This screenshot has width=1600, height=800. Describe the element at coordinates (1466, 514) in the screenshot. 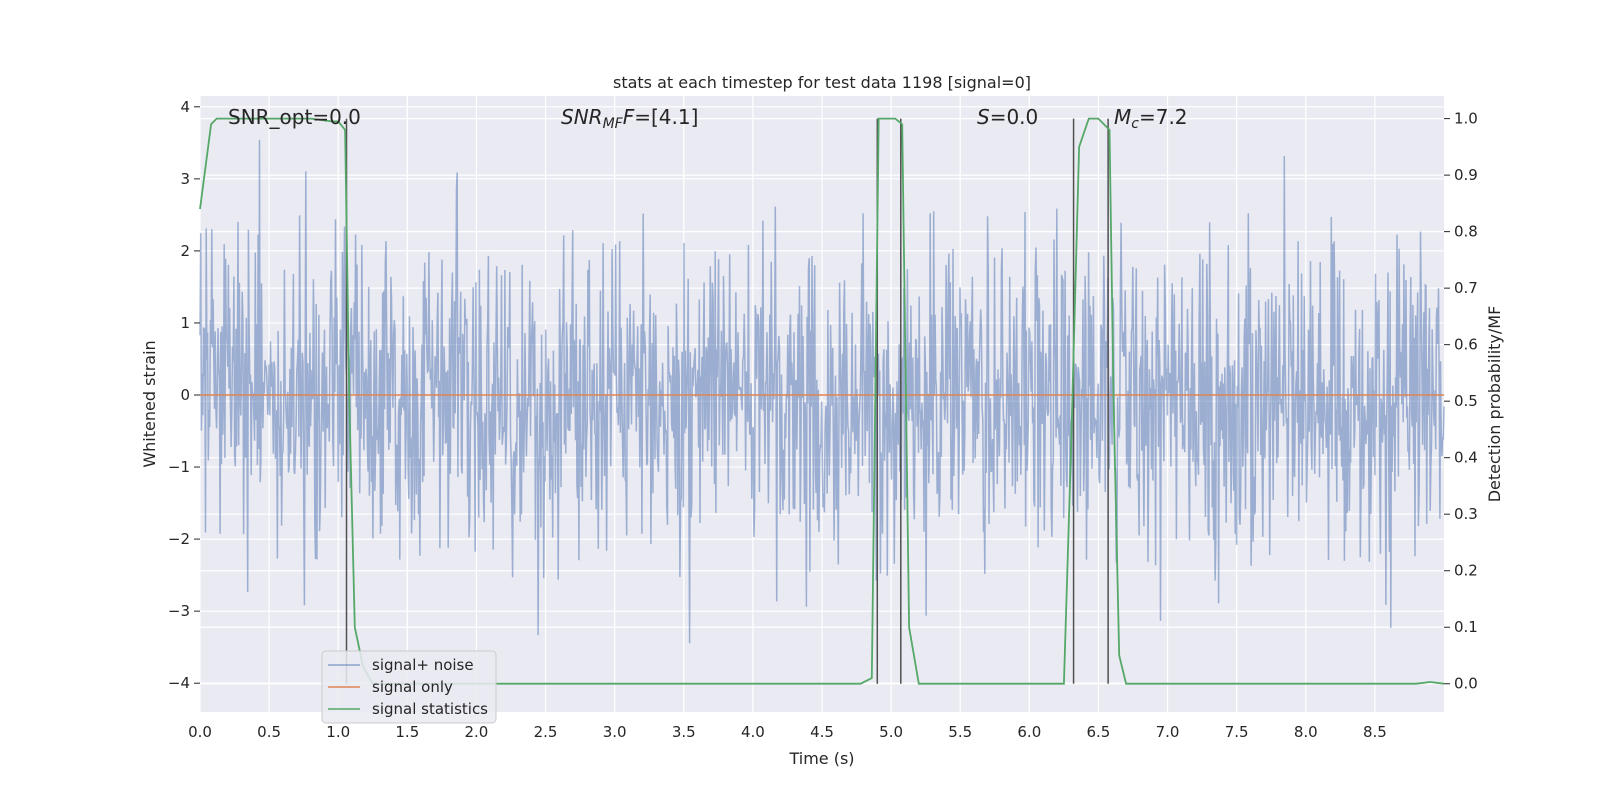

I see `y-right-tick-label-3: 0.3` at that location.